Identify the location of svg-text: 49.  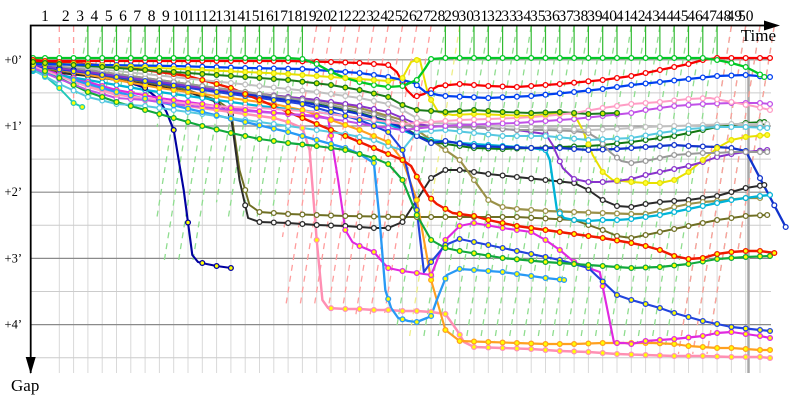
(735, 16).